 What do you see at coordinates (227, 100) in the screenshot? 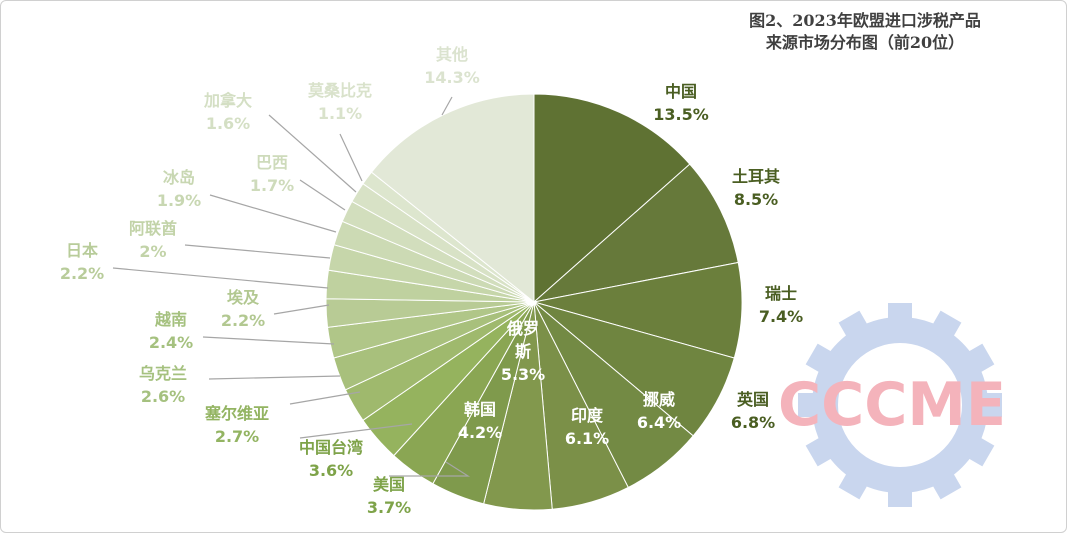
I see `slice-name: 加拿大` at bounding box center [227, 100].